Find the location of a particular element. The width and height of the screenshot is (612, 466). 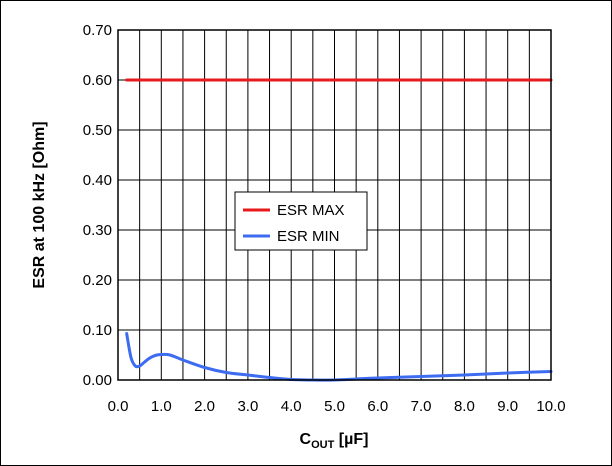

y-tick-label: 0.30 is located at coordinates (97, 230).